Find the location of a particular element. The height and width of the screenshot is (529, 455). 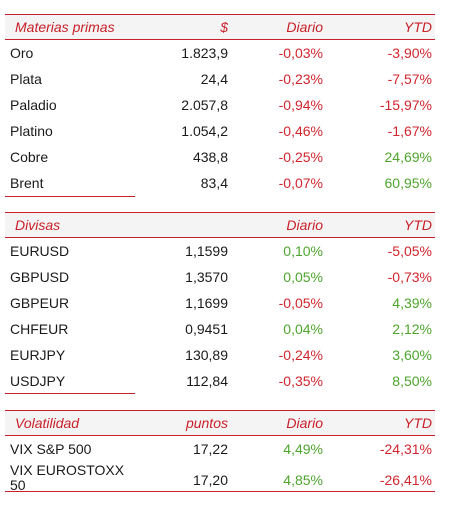

volatilidad-bottom-rule is located at coordinates (220, 491).